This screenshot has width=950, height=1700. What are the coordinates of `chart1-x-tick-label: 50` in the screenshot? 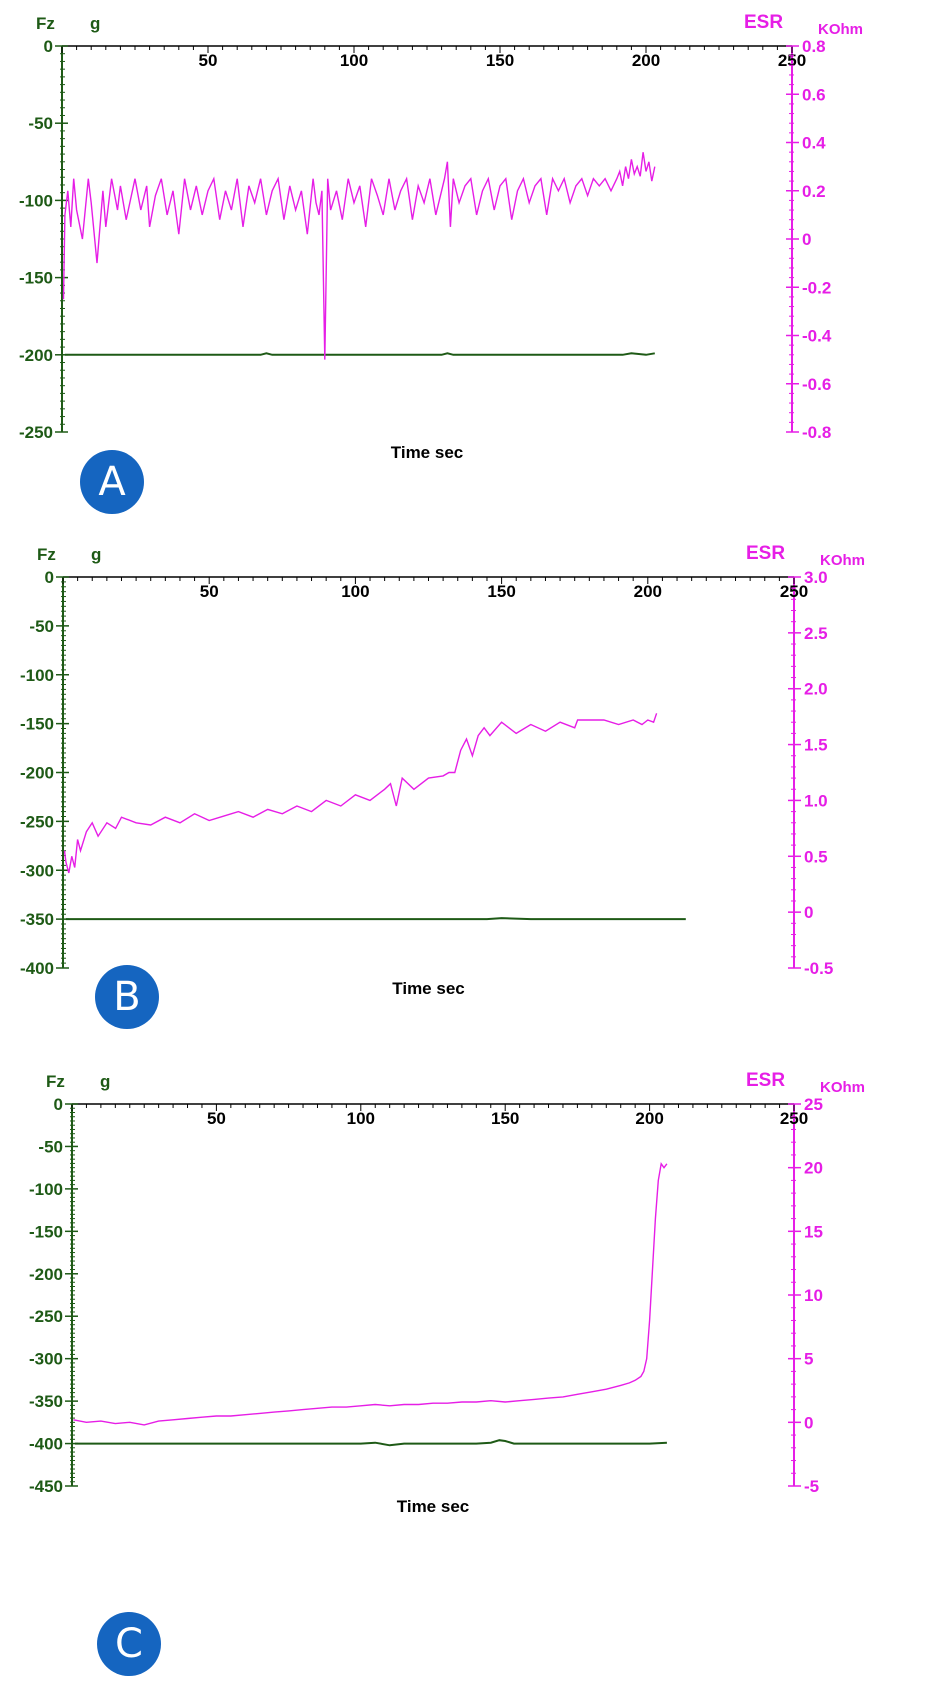 It's located at (209, 591).